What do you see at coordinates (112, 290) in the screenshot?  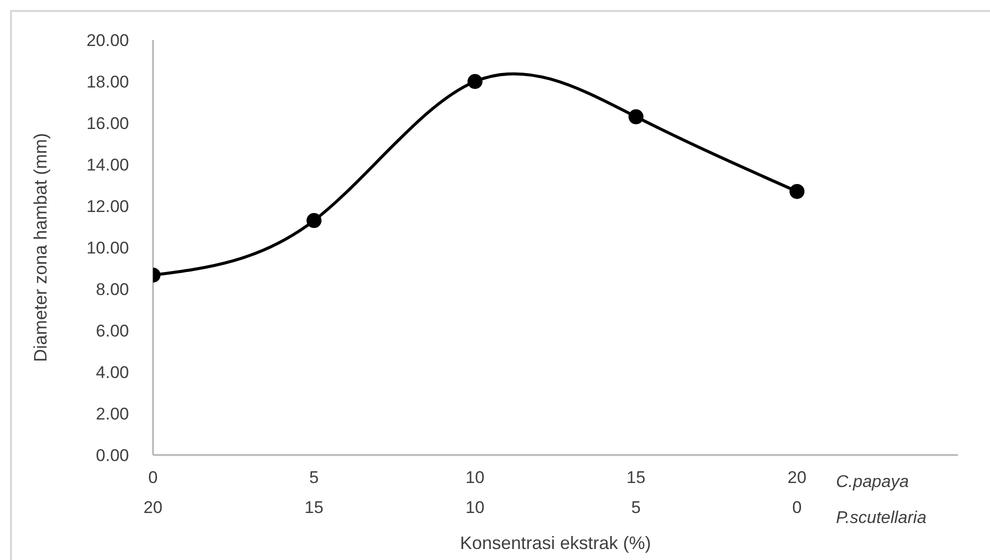 I see `y-tick-label: 8.00` at bounding box center [112, 290].